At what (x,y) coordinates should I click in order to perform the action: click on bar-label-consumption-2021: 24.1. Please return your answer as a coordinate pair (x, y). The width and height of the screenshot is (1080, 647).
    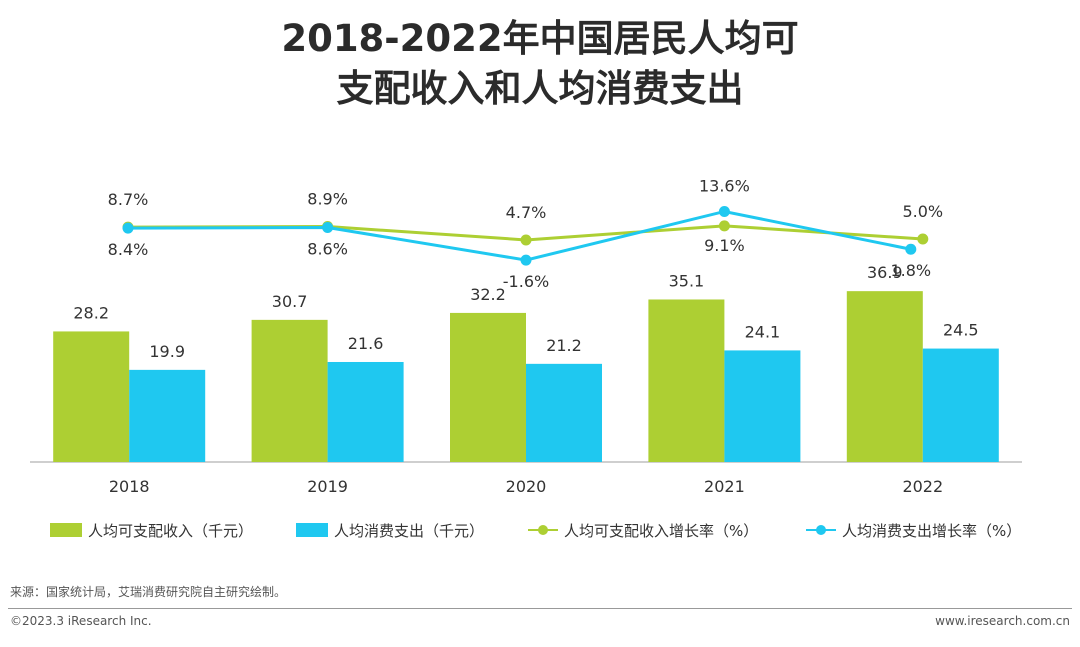
    Looking at the image, I should click on (763, 331).